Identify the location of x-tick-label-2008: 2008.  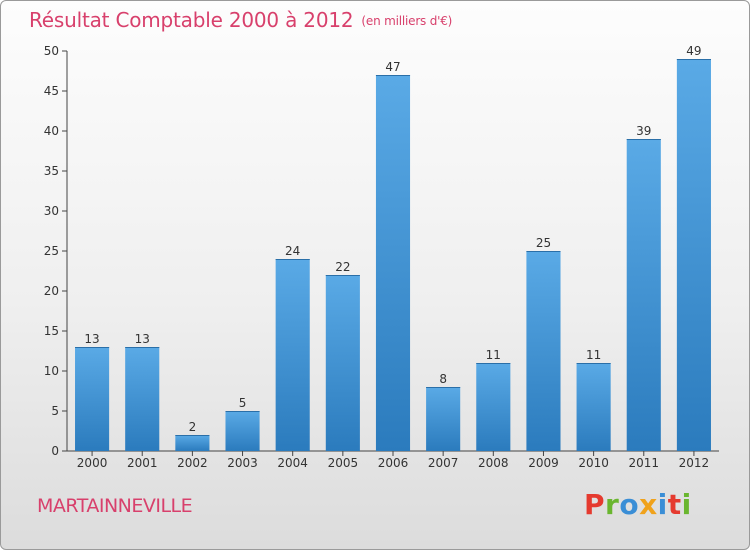
(493, 463).